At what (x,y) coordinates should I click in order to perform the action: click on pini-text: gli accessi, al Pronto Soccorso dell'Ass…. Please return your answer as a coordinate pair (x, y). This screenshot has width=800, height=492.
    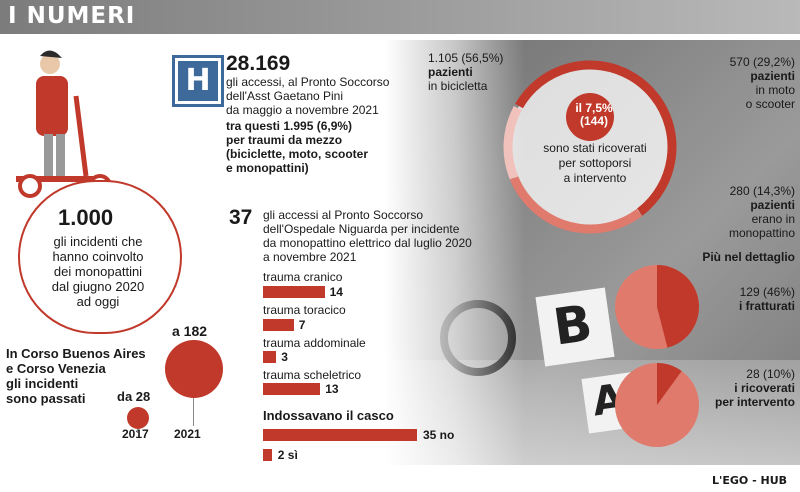
    Looking at the image, I should click on (308, 96).